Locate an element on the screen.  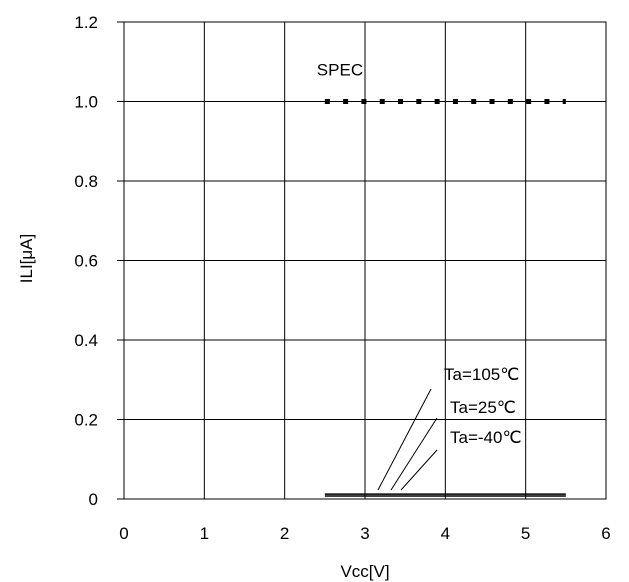
x-tick-label: 0 is located at coordinates (123, 533).